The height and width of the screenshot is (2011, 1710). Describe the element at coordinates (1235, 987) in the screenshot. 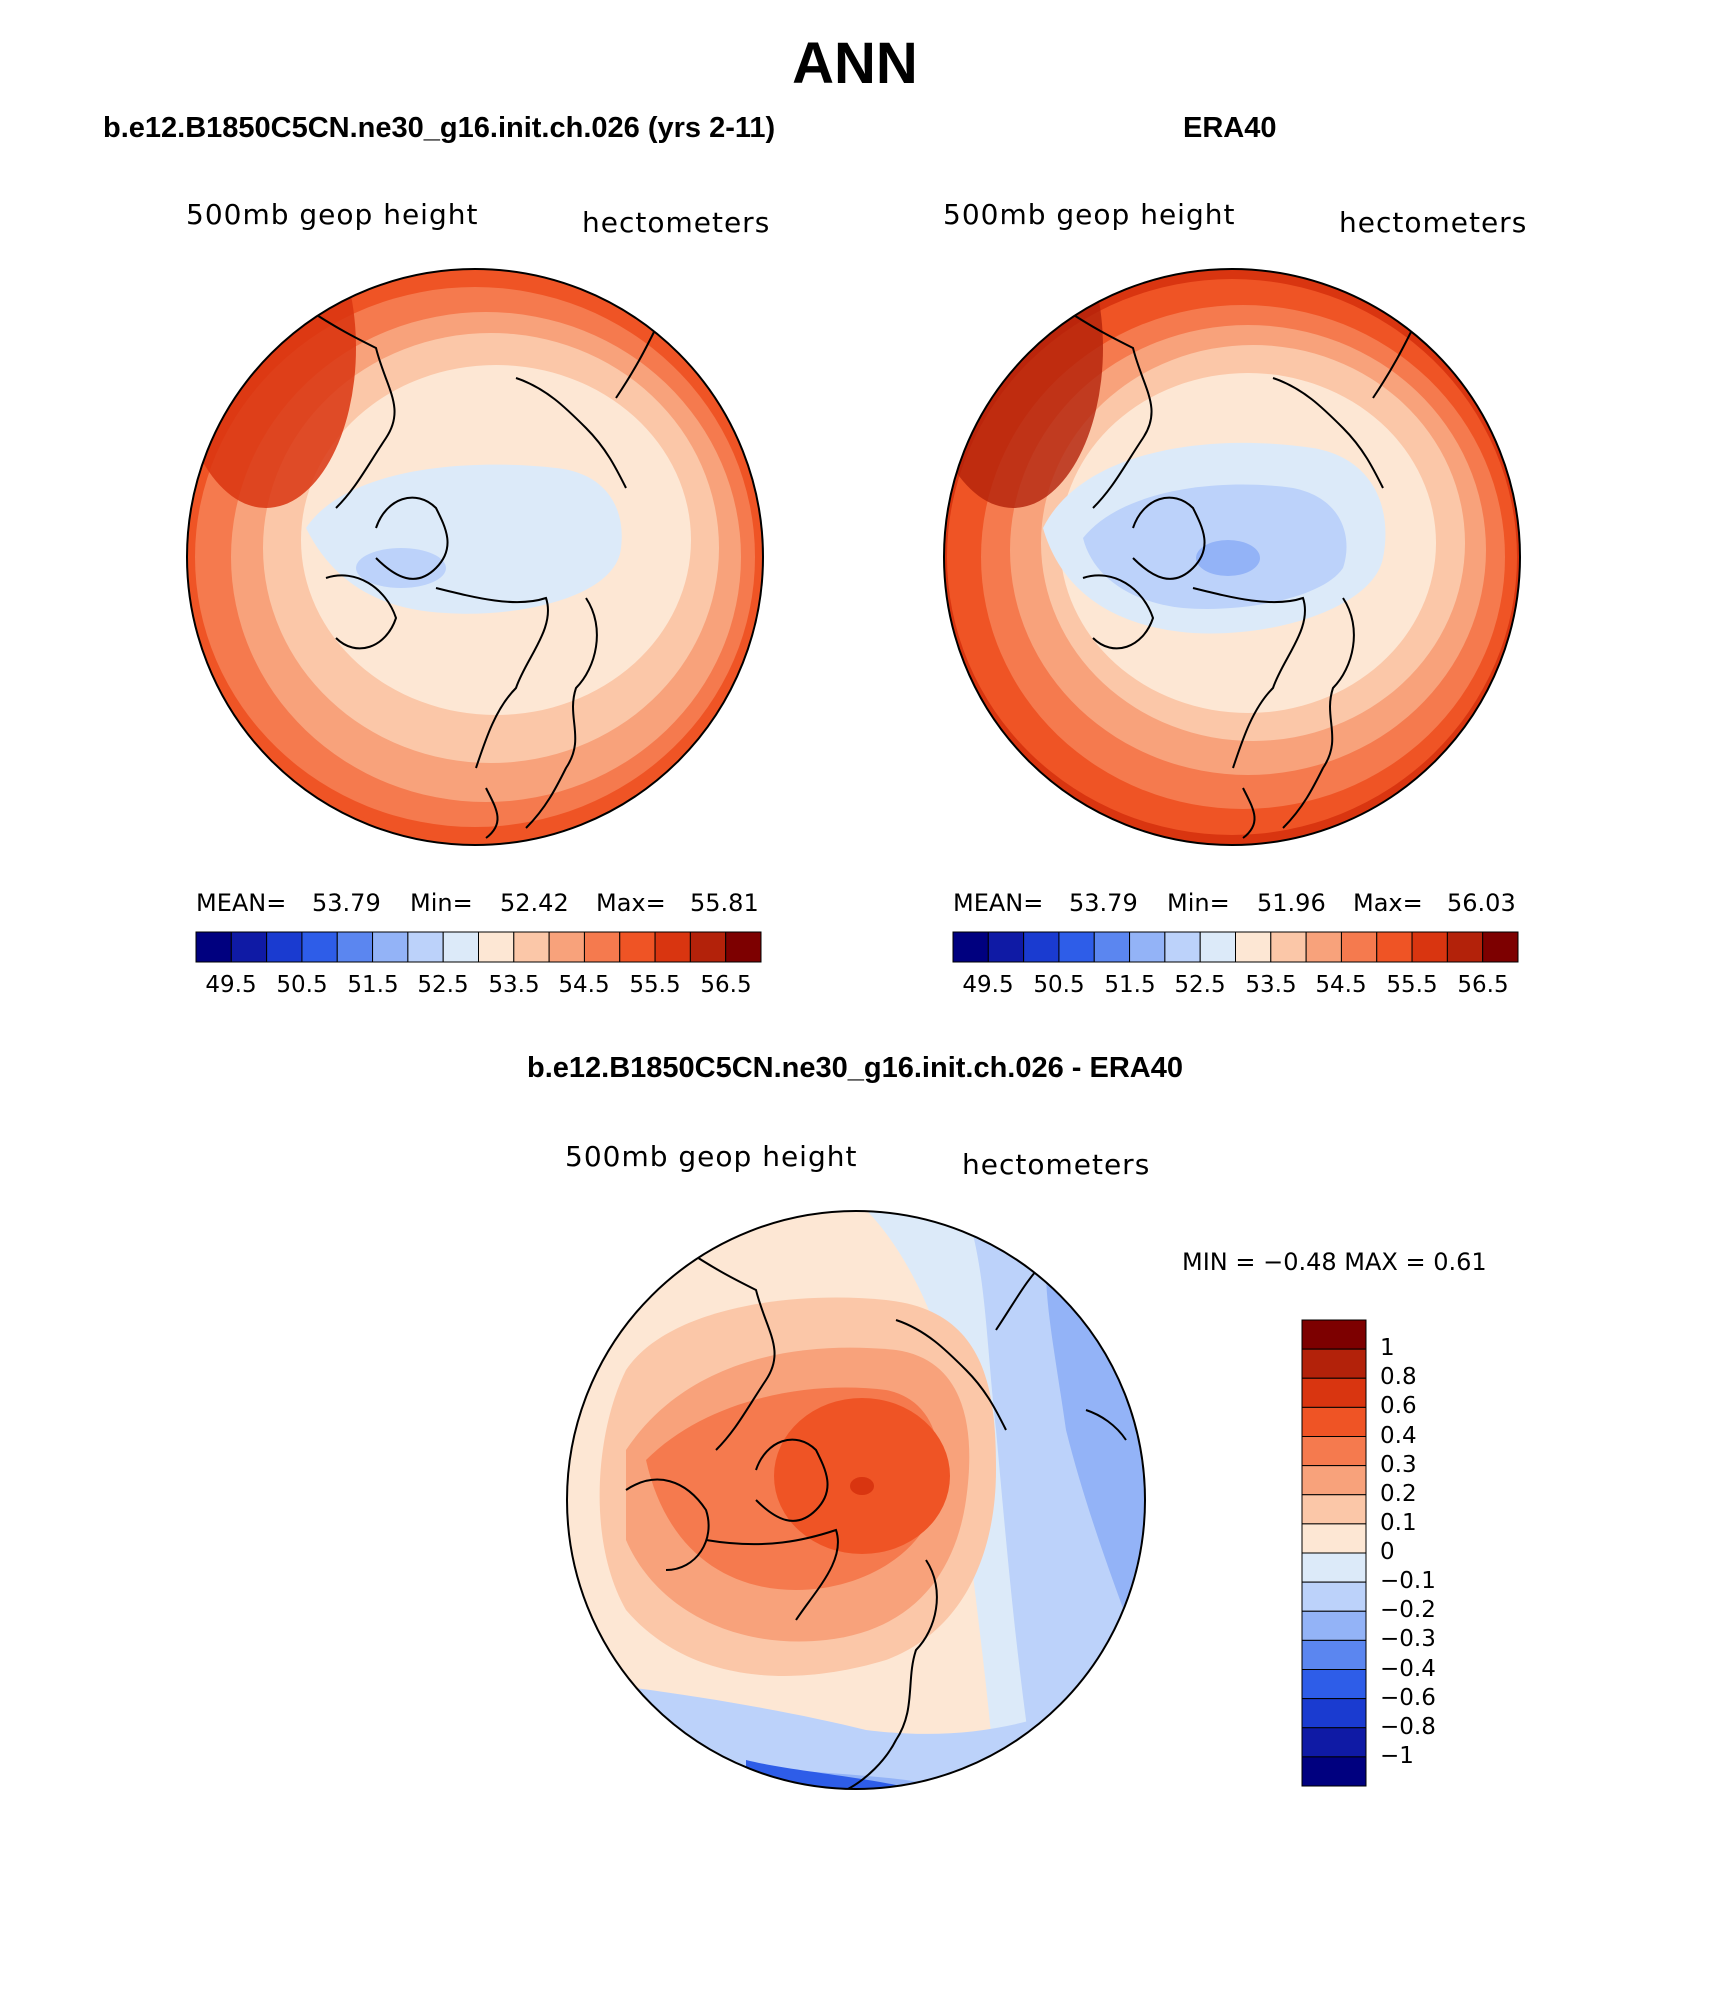

I see `panel2-colorbar-ticks: 49.5 50.5 51.5 52.5 53.5 54.5 55.5 56.5` at that location.